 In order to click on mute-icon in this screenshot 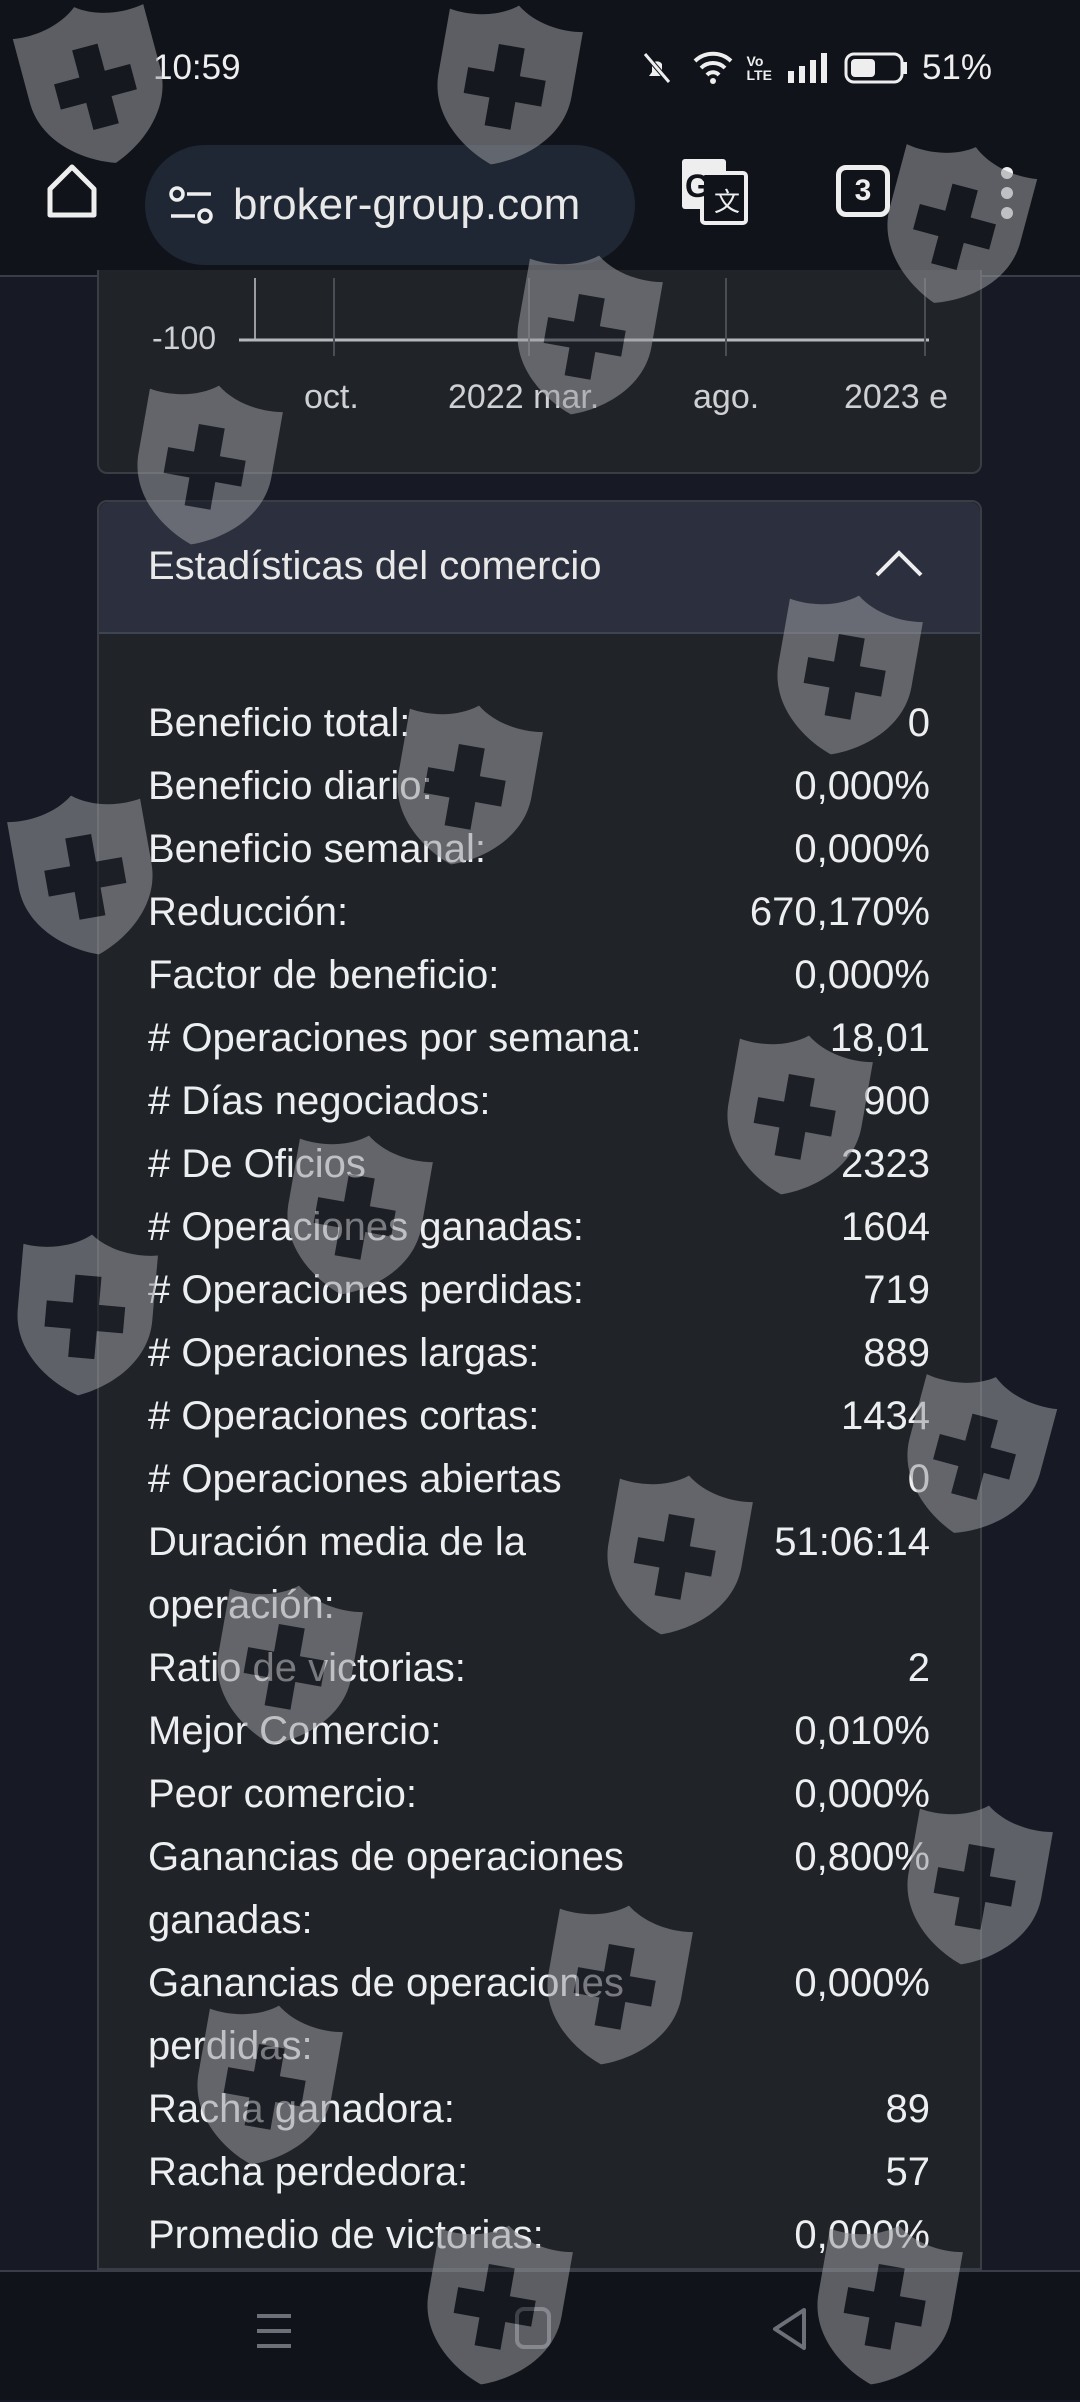, I will do `click(656, 68)`.